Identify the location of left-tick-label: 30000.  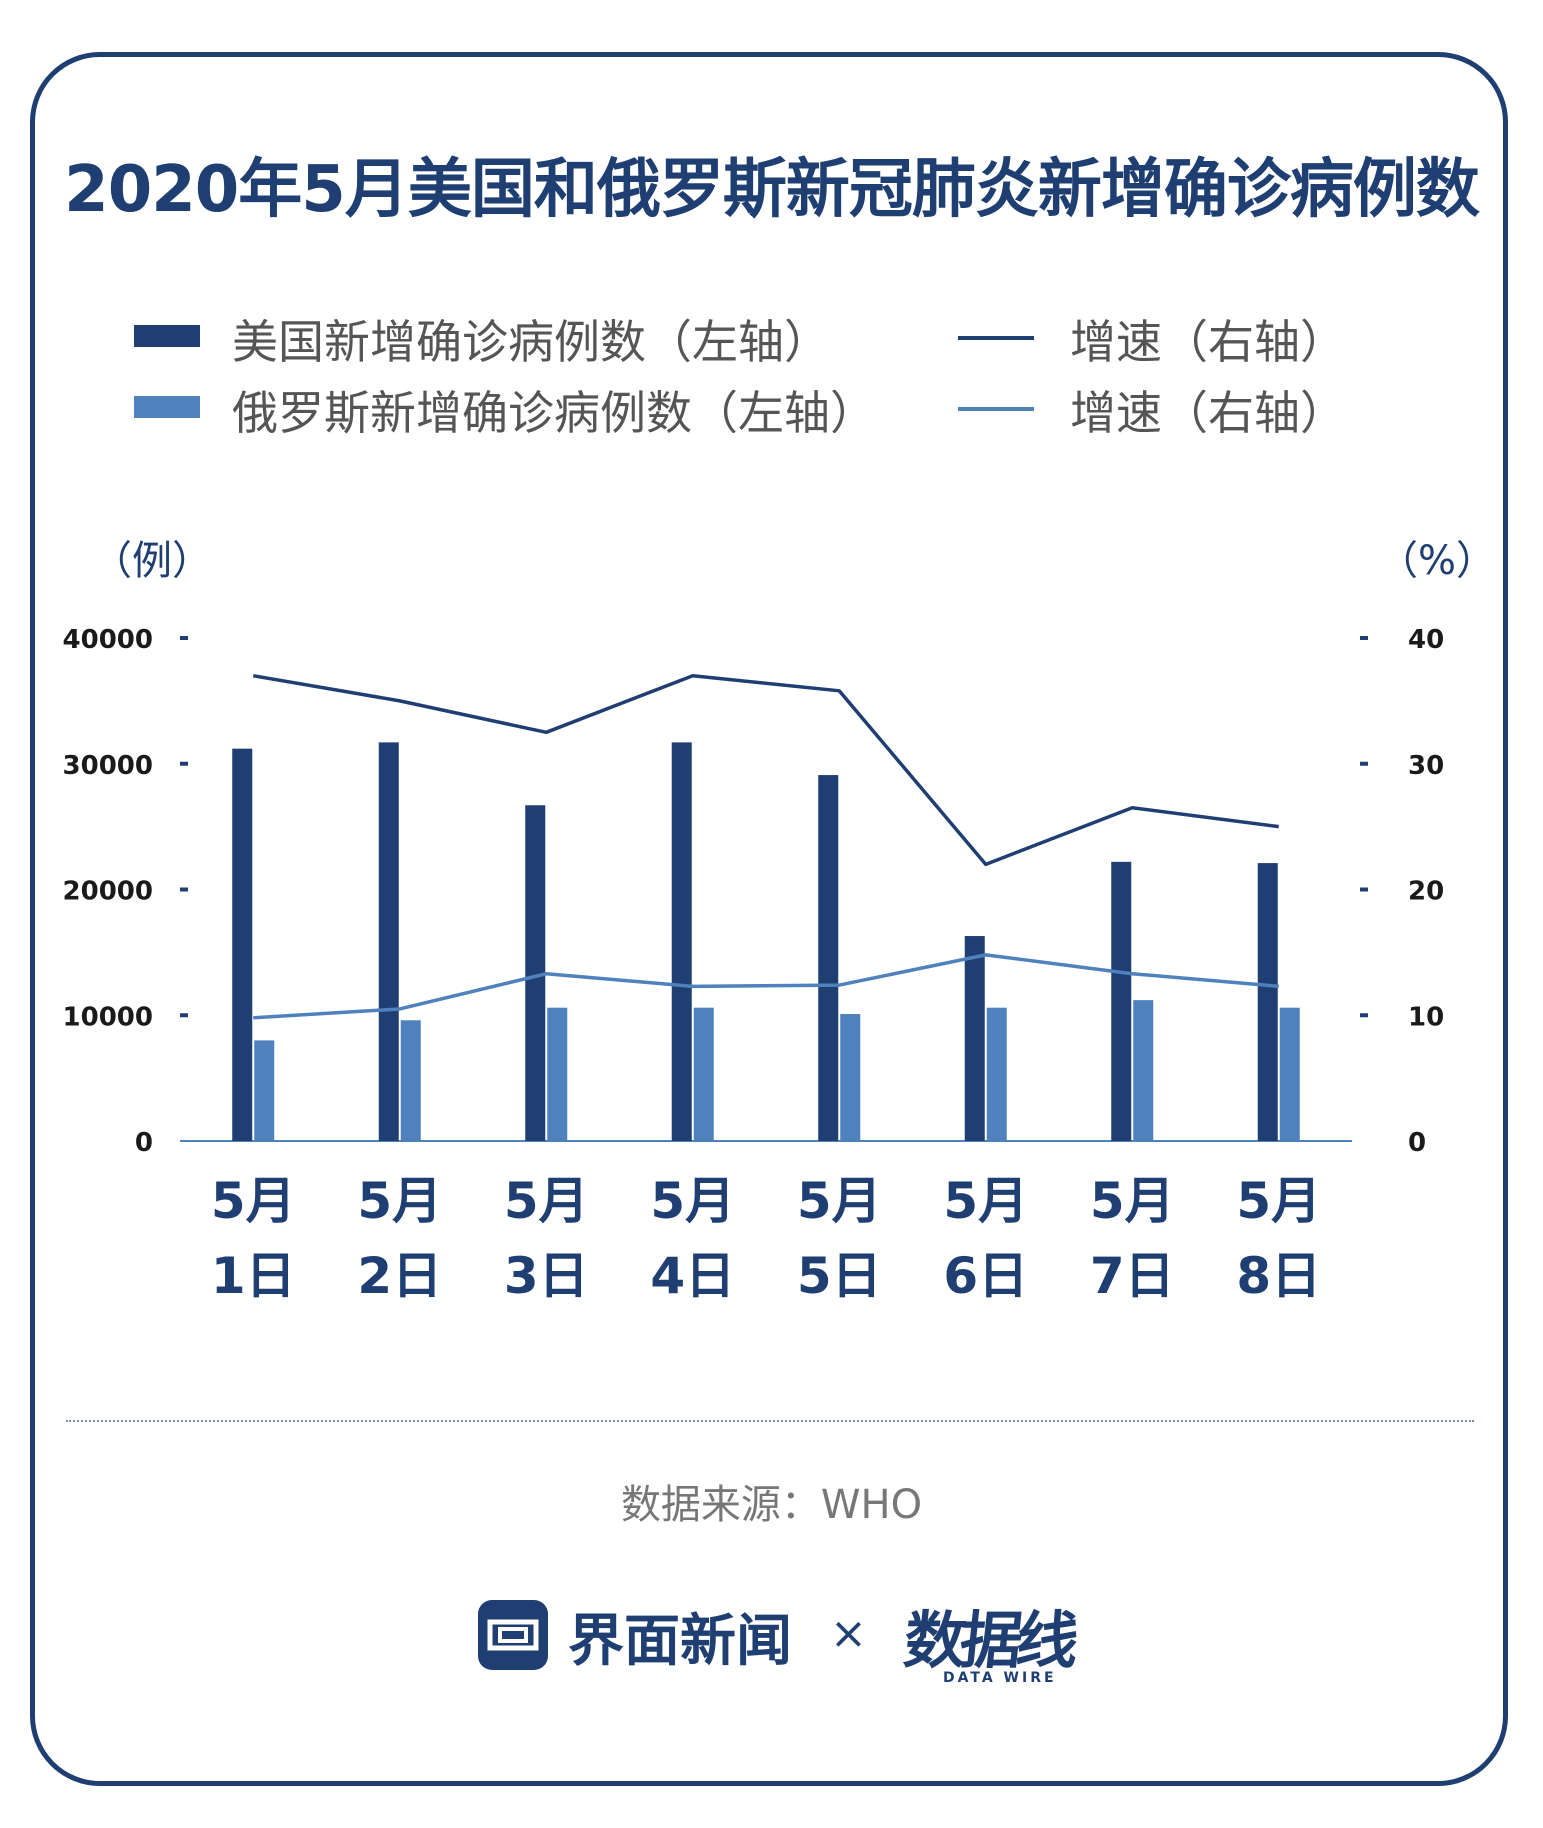
(108, 766).